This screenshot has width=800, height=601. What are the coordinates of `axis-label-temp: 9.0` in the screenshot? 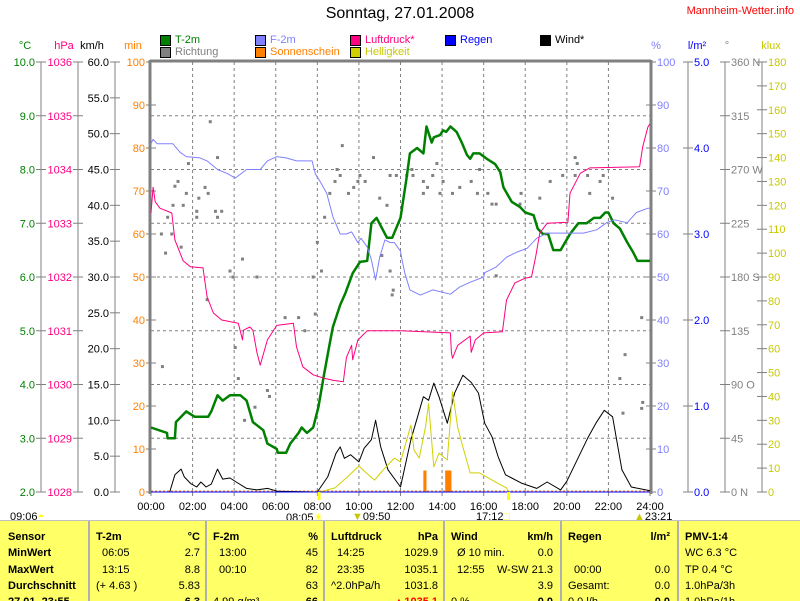 It's located at (27, 117).